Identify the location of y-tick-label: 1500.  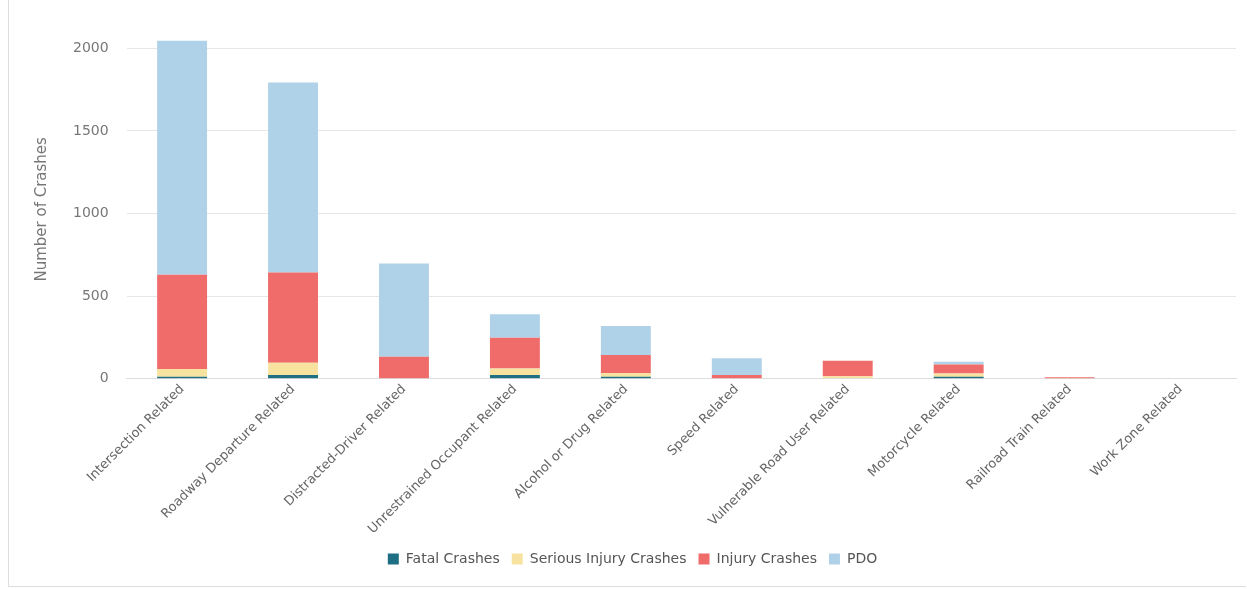
(90, 129).